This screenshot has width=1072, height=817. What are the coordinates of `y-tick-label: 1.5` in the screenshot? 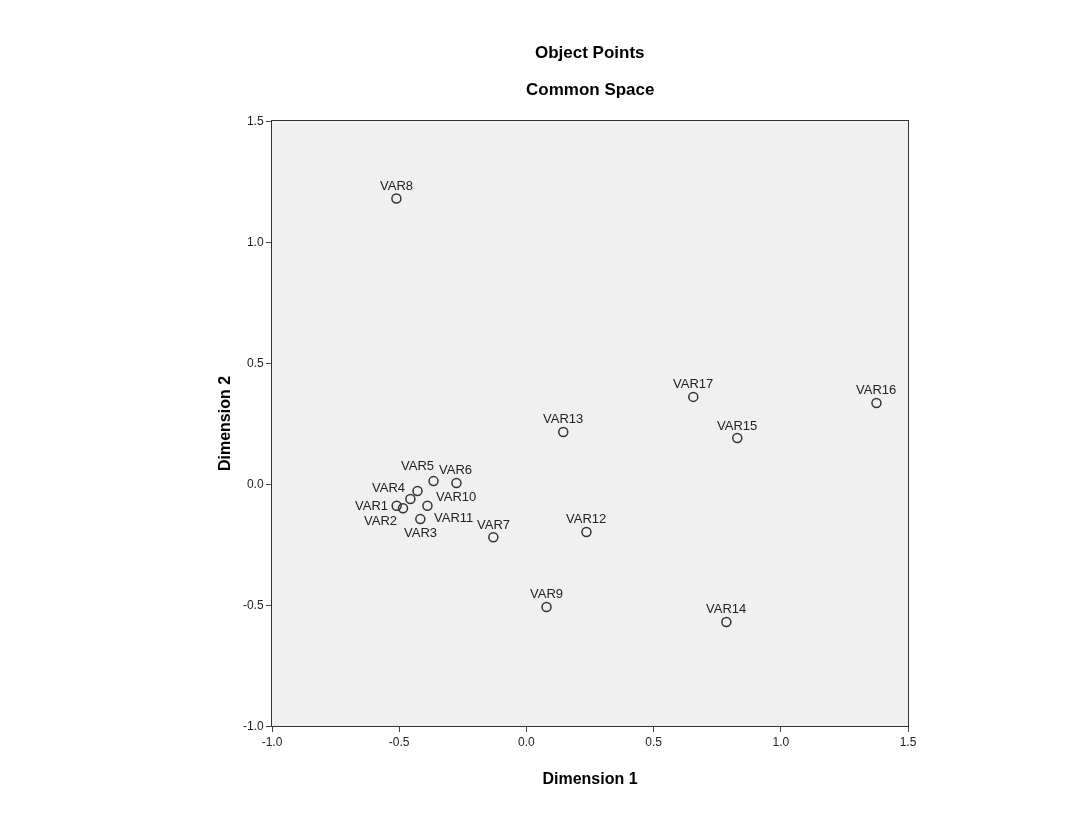 It's located at (255, 121).